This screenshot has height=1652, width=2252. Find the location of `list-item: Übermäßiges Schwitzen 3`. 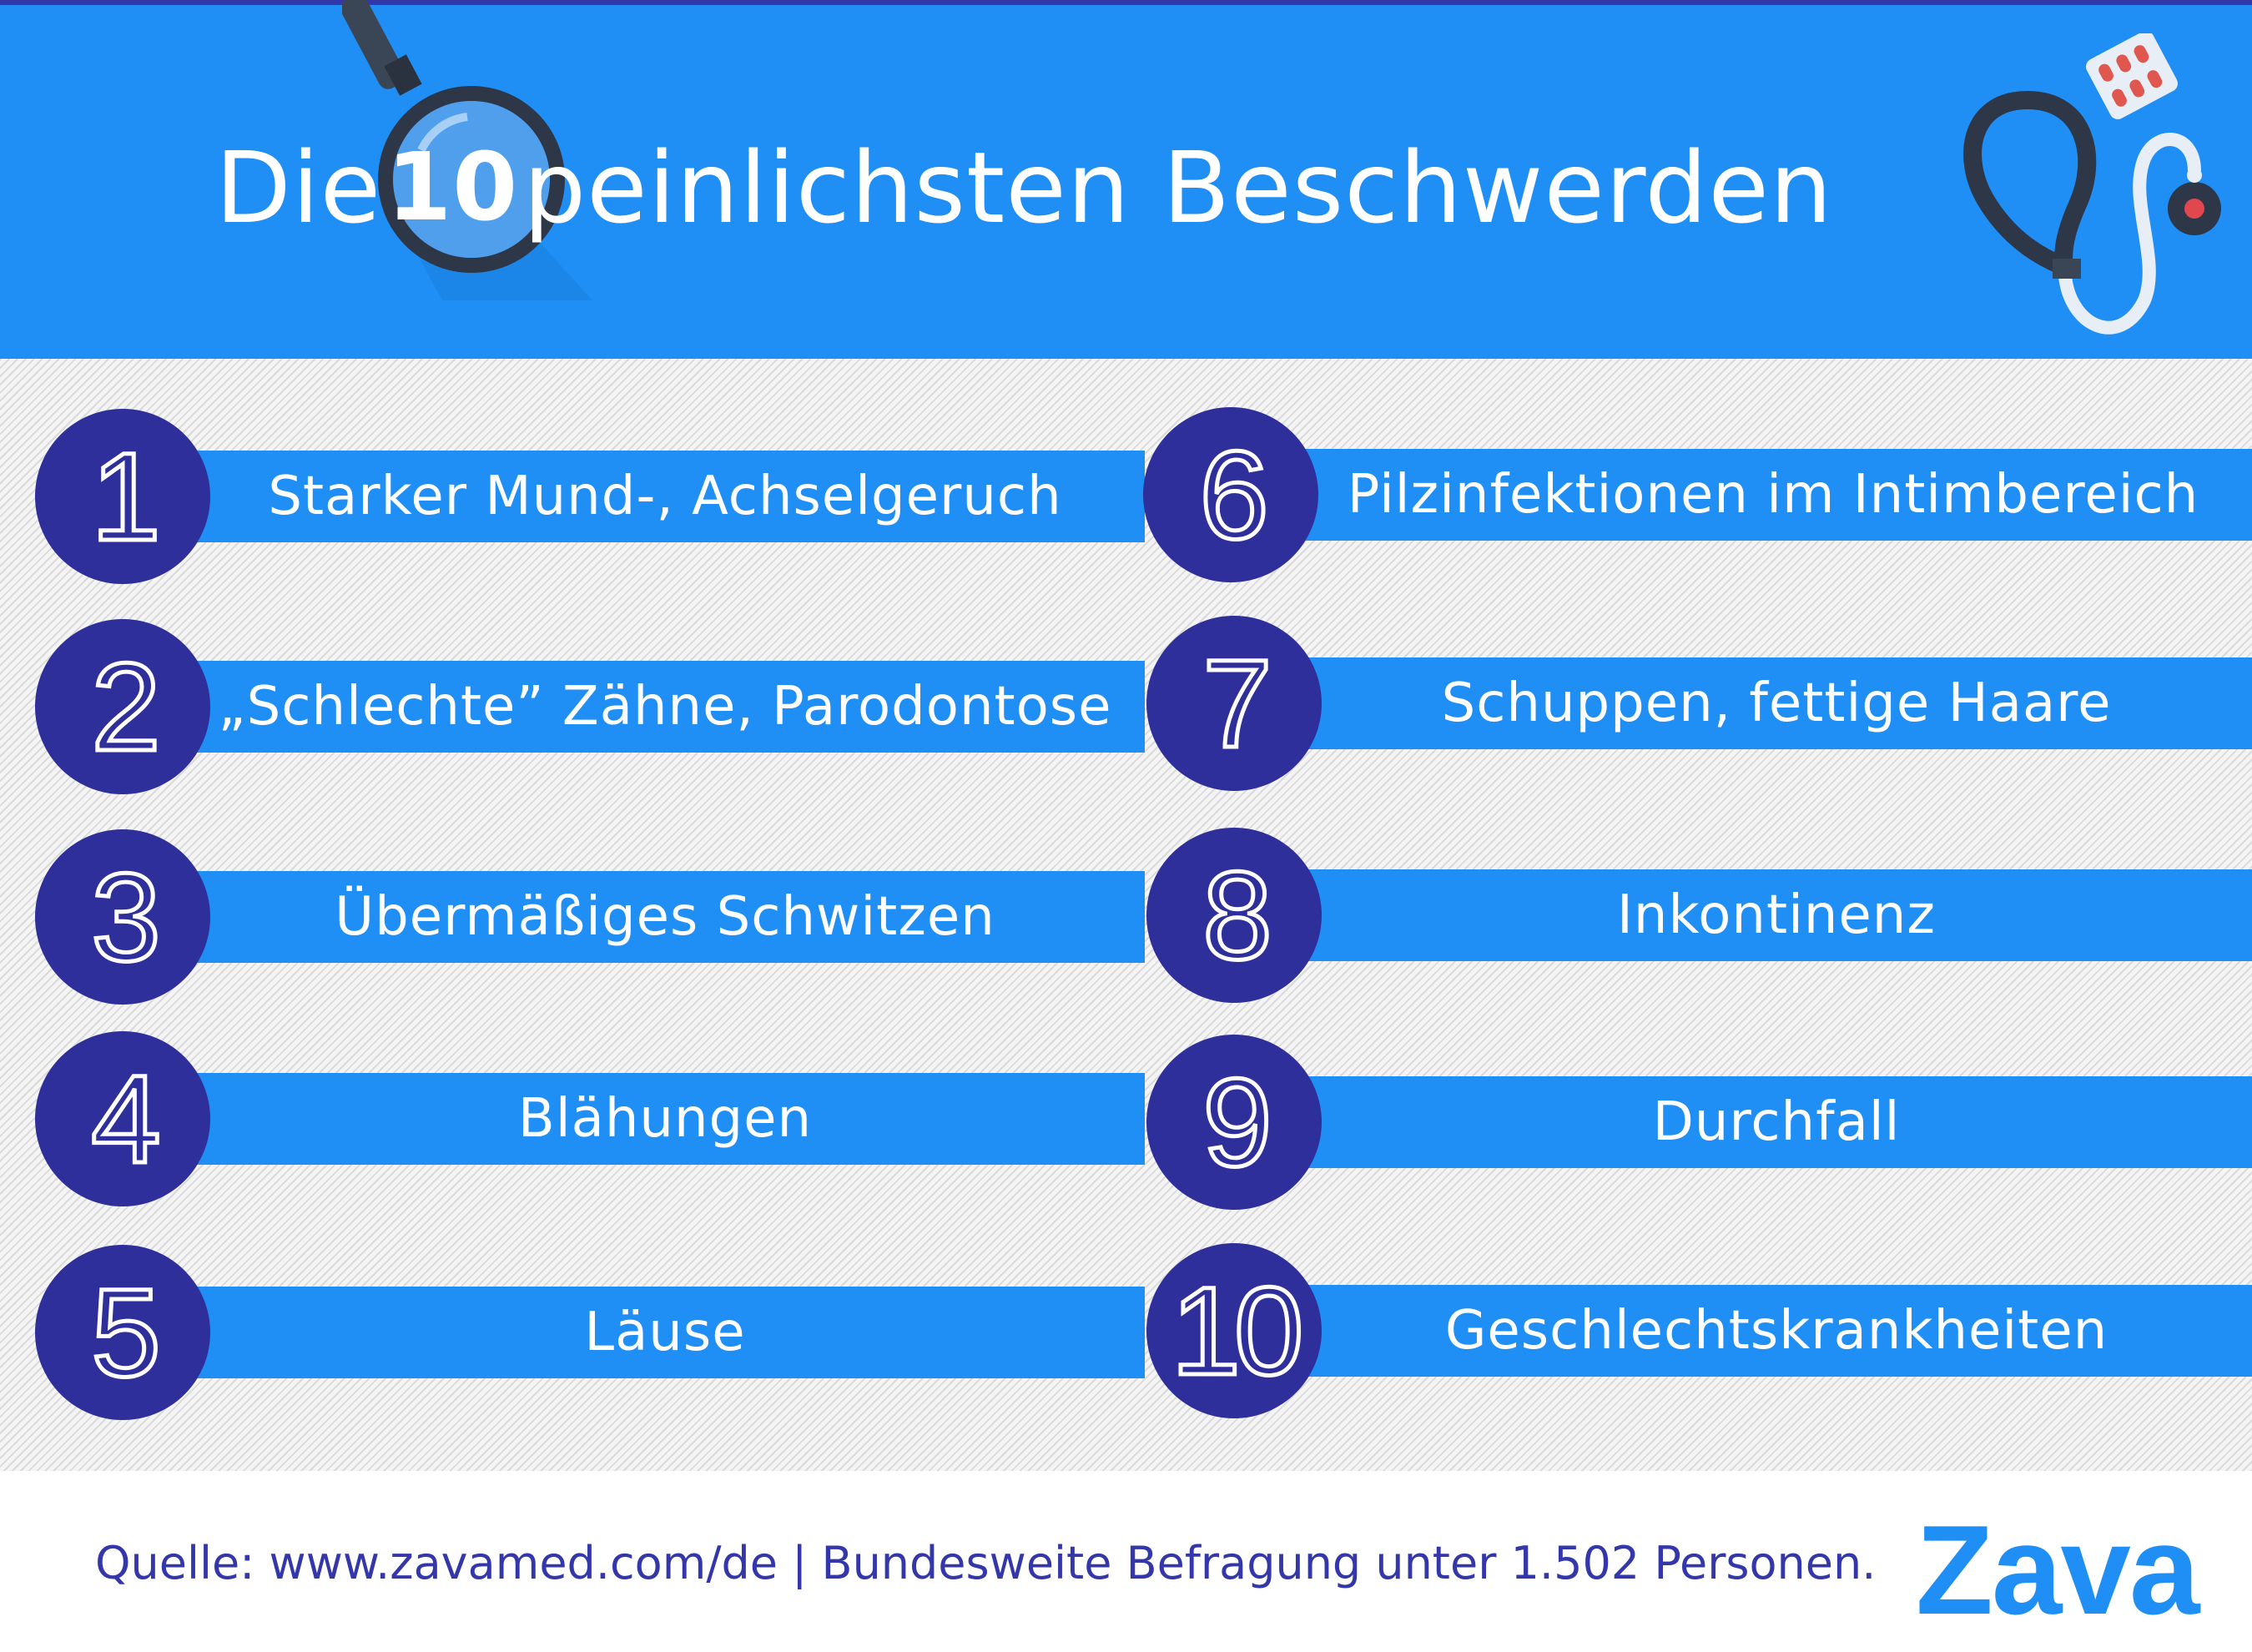

list-item: Übermäßiges Schwitzen 3 is located at coordinates (590, 917).